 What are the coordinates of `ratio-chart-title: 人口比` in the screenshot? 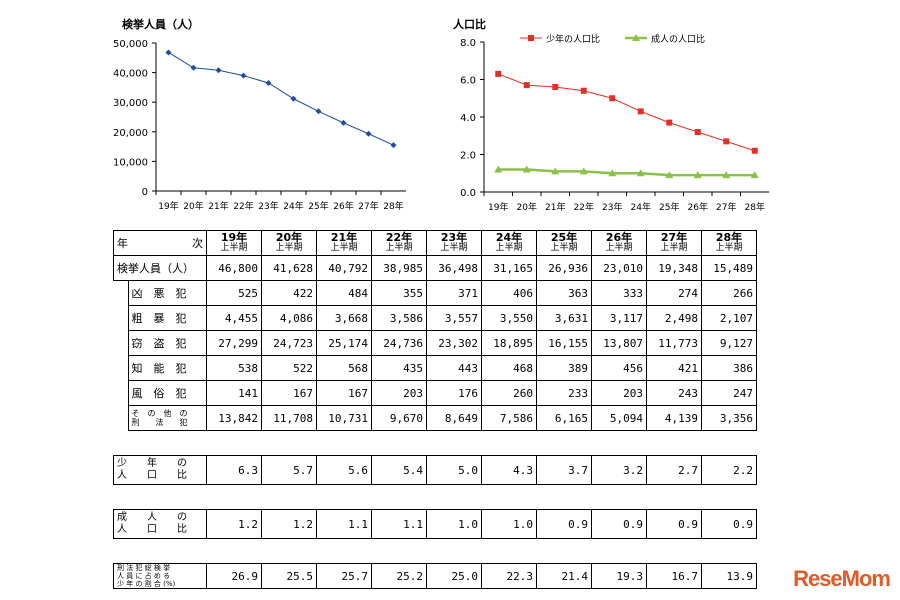 It's located at (469, 24).